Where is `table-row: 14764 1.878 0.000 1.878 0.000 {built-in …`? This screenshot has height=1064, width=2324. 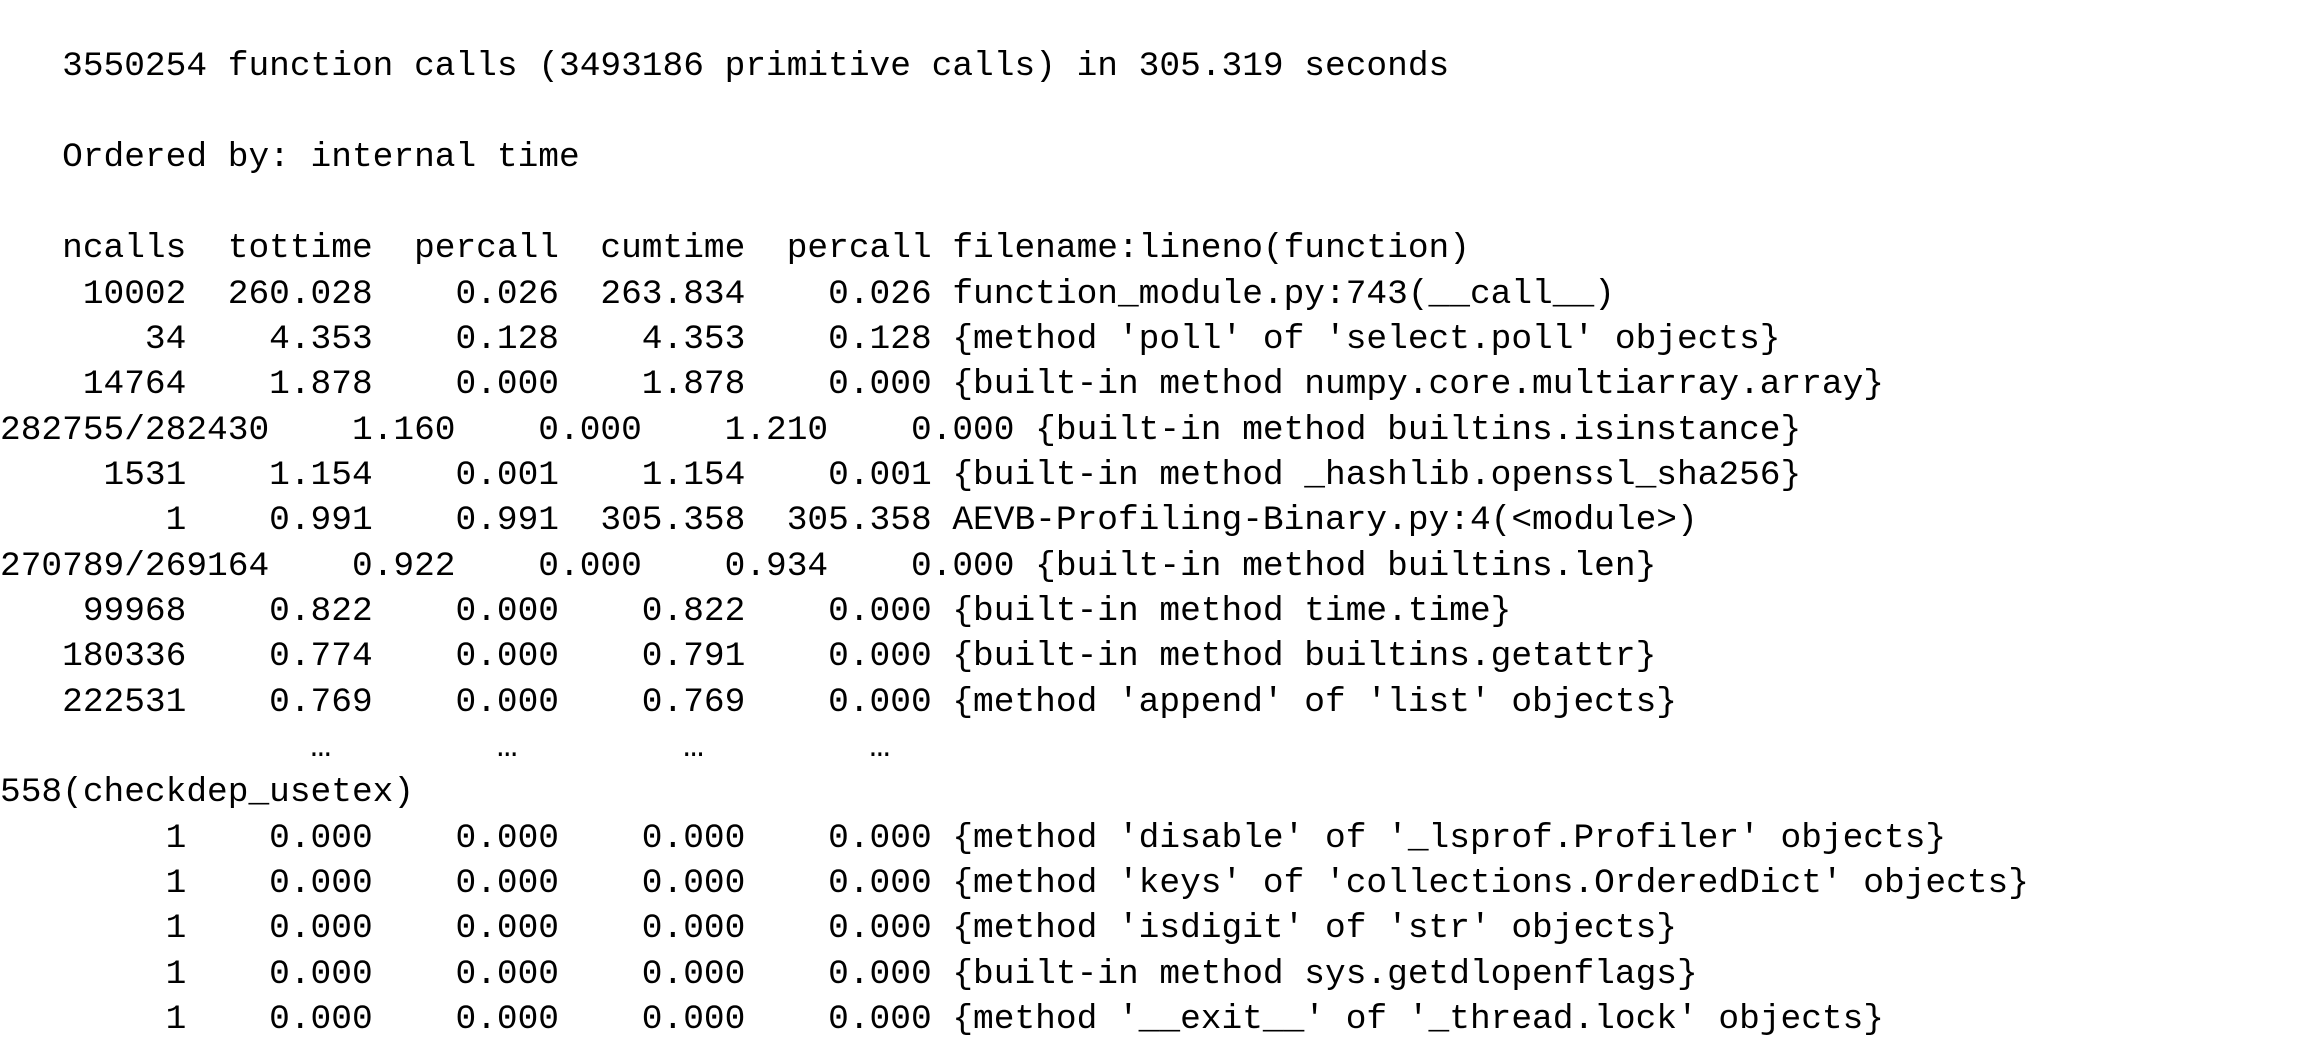 table-row: 14764 1.878 0.000 1.878 0.000 {built-in … is located at coordinates (942, 384).